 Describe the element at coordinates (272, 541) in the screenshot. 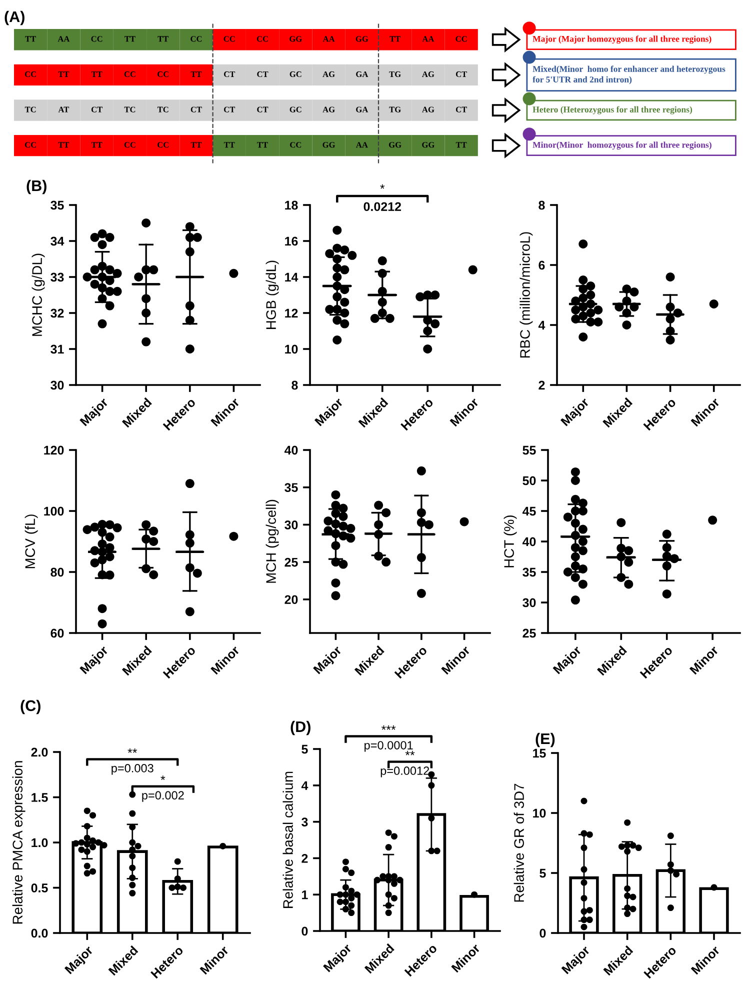

I see `y-axis-title: MCH (pg/cell)` at that location.